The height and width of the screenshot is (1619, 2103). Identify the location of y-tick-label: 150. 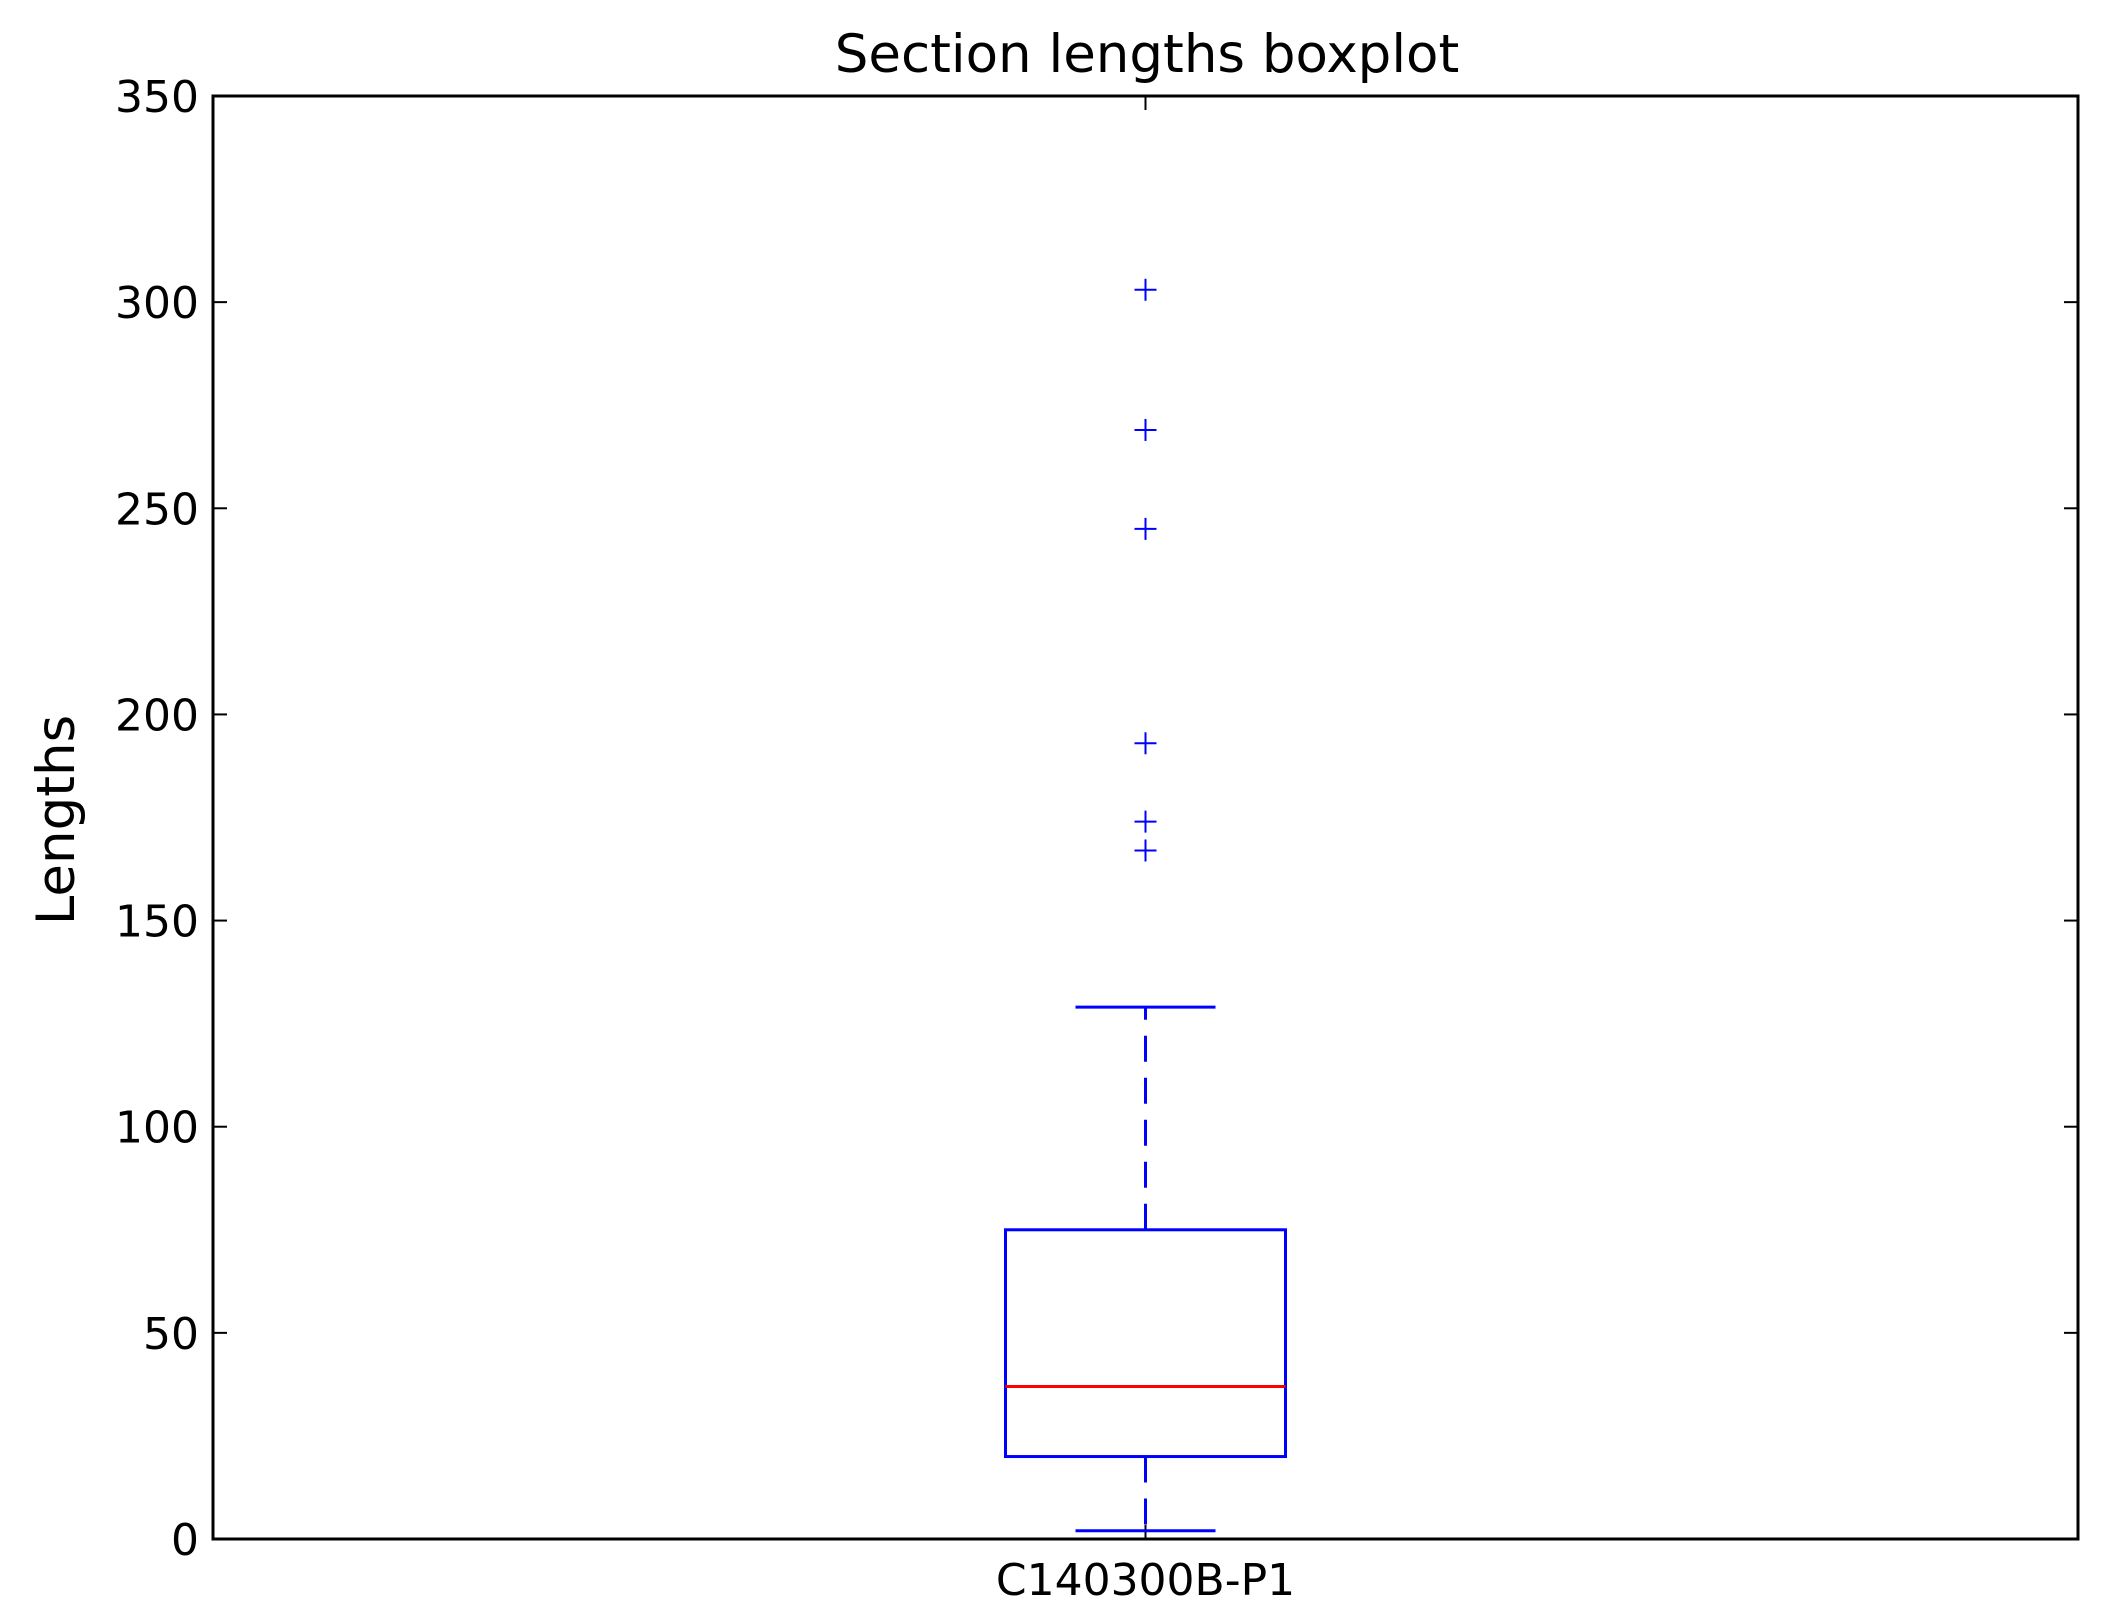
(157, 922).